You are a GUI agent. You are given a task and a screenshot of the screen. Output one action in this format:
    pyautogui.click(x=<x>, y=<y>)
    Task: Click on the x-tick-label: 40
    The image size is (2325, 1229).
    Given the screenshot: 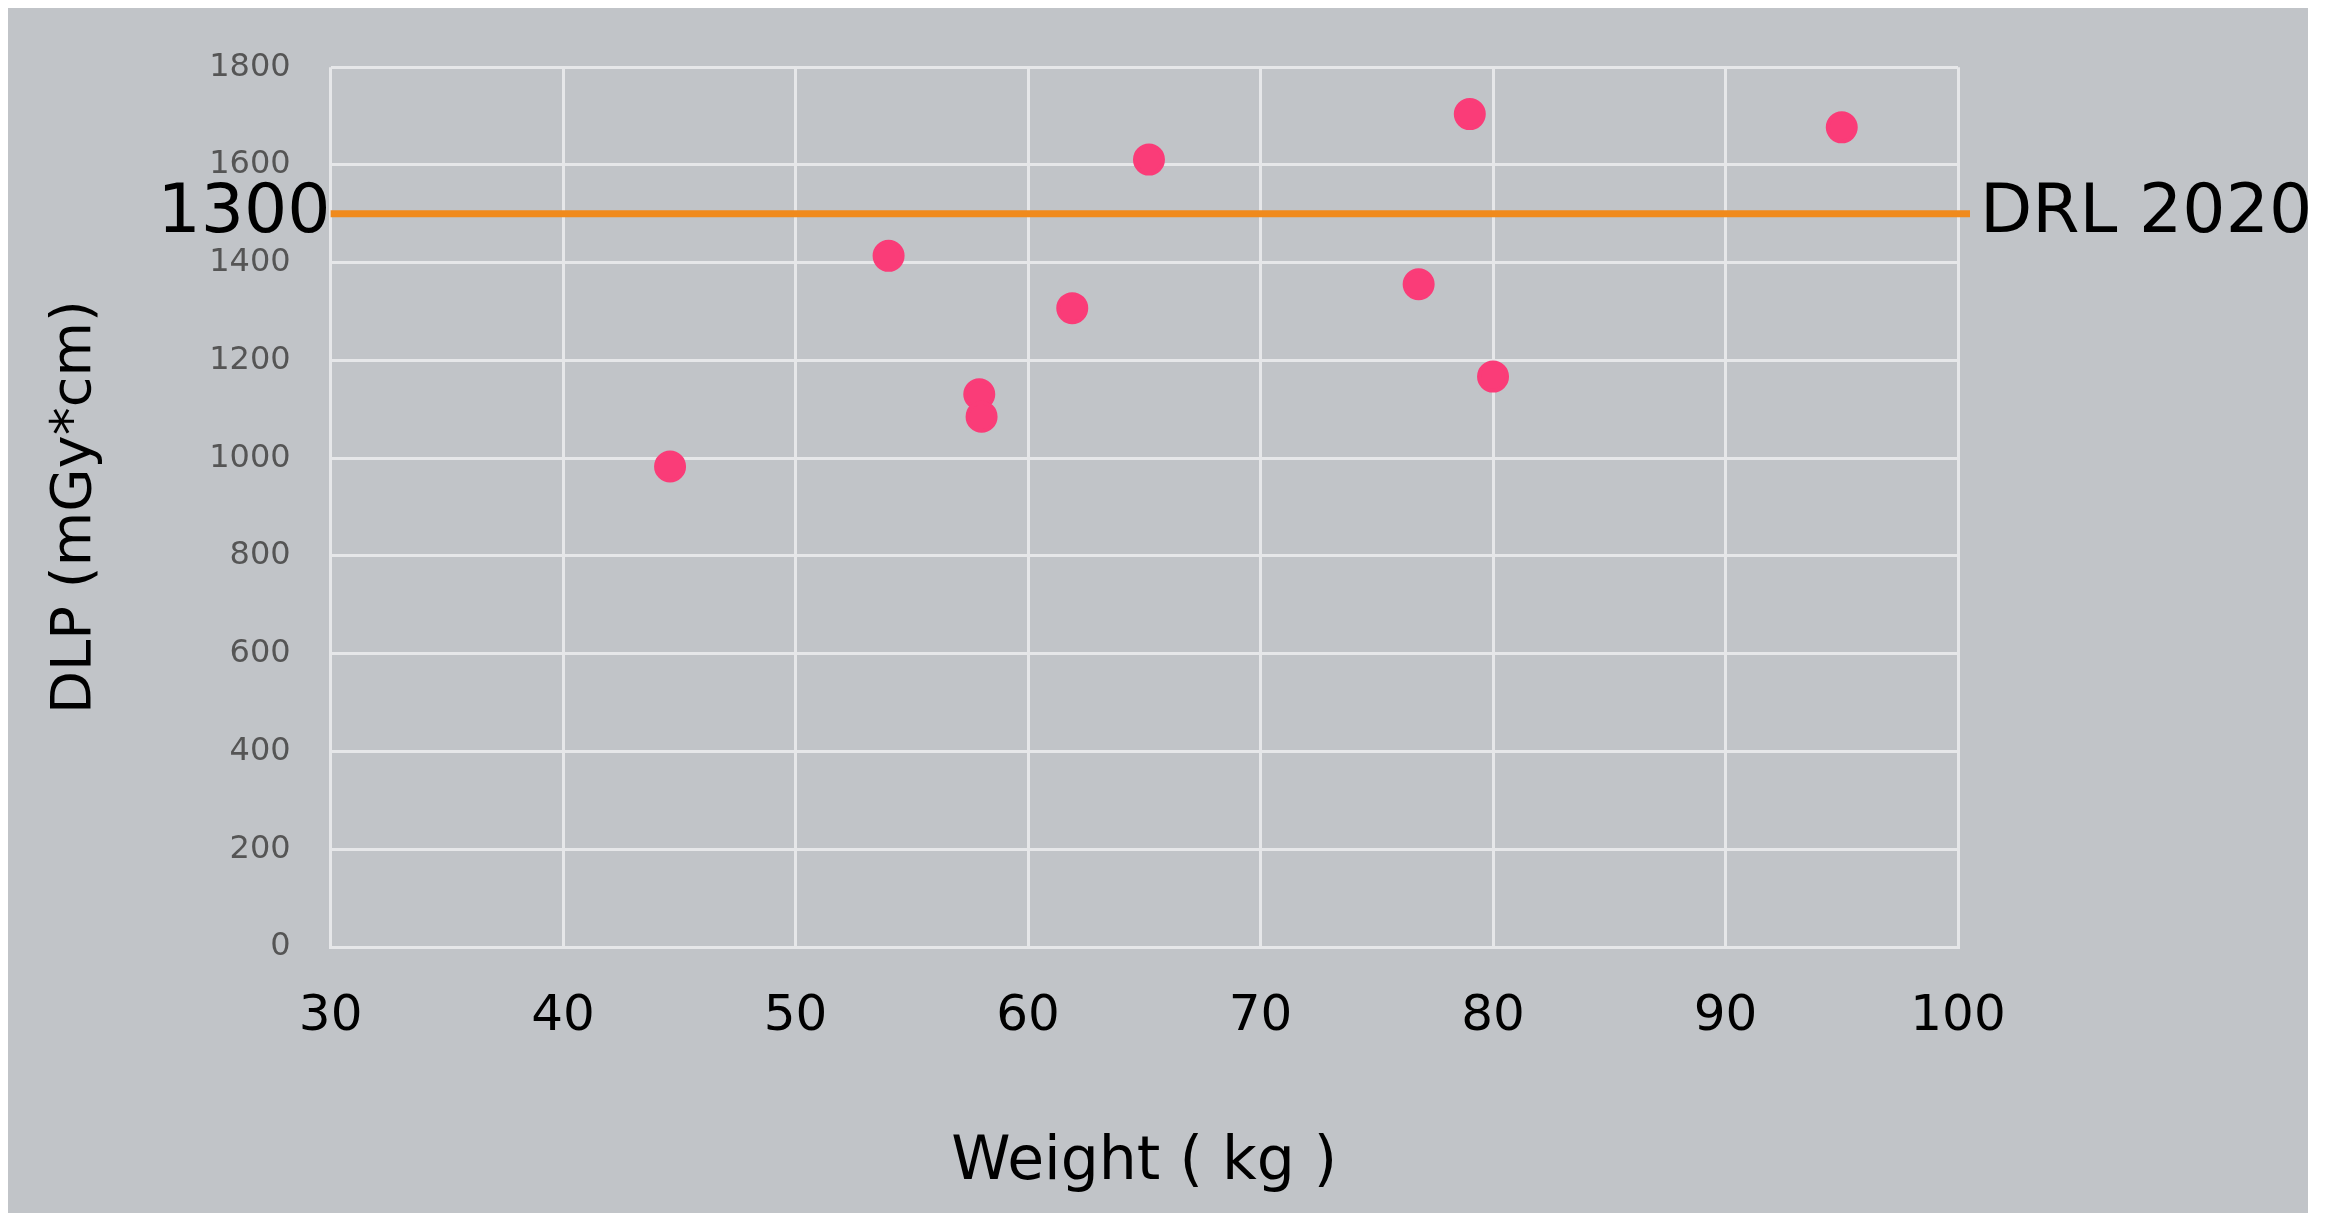 What is the action you would take?
    pyautogui.click(x=563, y=1012)
    